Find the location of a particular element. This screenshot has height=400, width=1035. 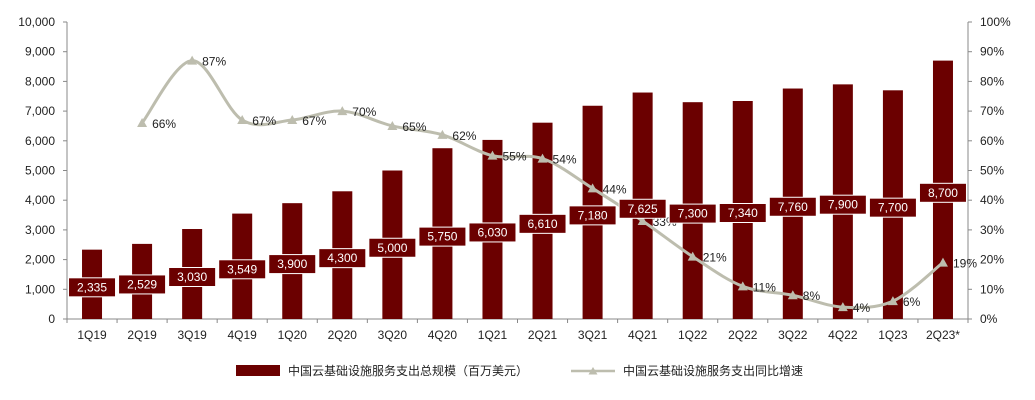

y-right-tick-label: 10% is located at coordinates (992, 289).